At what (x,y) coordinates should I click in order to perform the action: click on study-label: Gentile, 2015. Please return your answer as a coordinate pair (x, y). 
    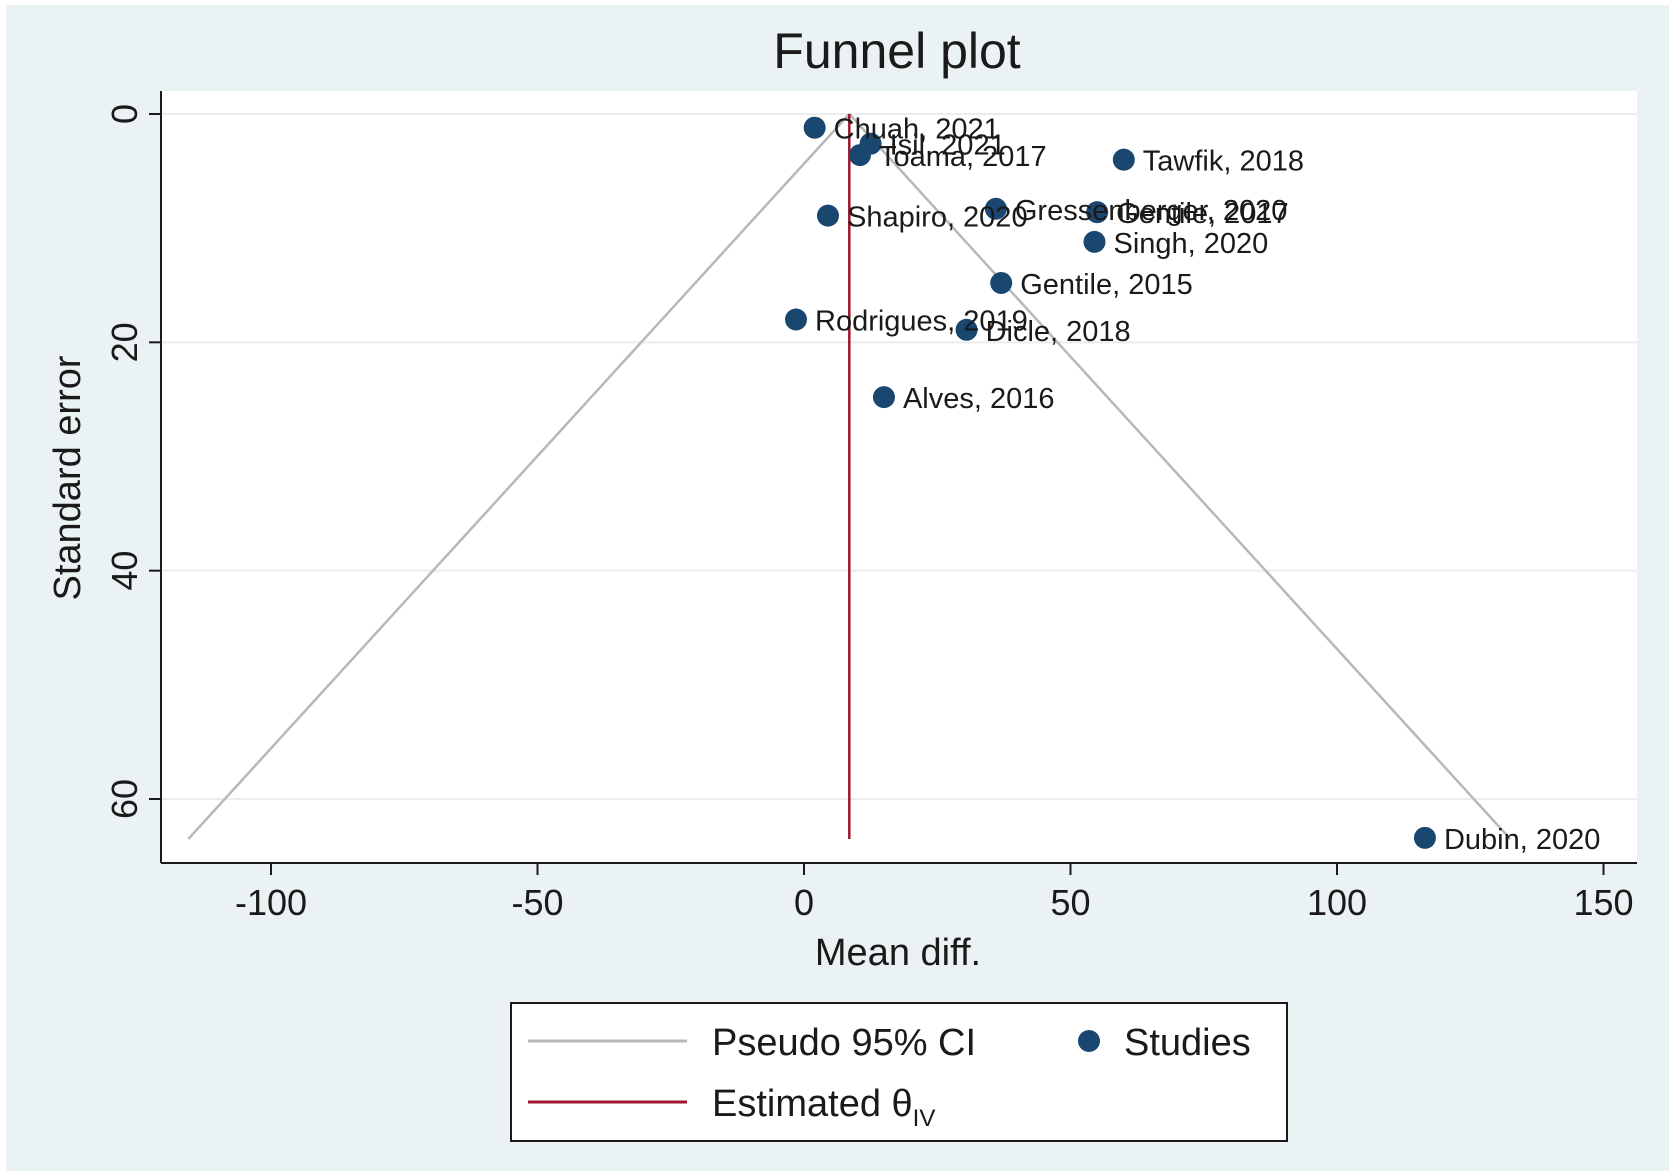
    Looking at the image, I should click on (1106, 285).